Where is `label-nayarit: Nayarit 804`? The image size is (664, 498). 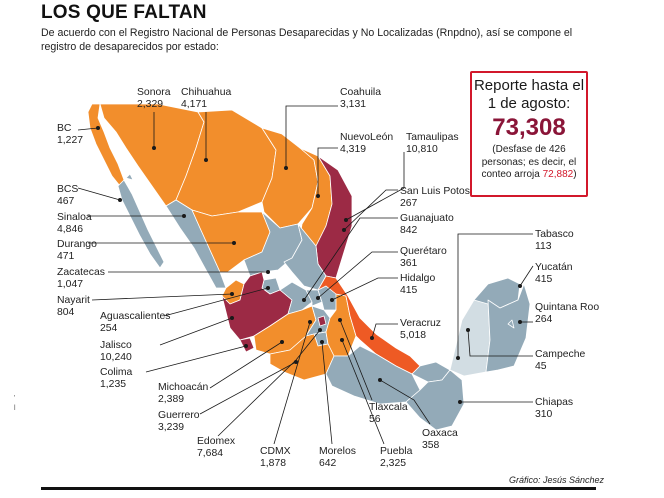
label-nayarit: Nayarit 804 is located at coordinates (73, 306).